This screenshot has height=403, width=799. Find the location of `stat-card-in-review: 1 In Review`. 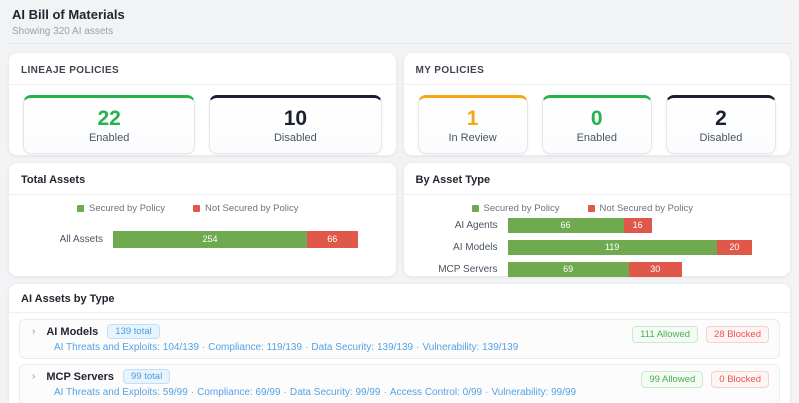

stat-card-in-review: 1 In Review is located at coordinates (472, 124).